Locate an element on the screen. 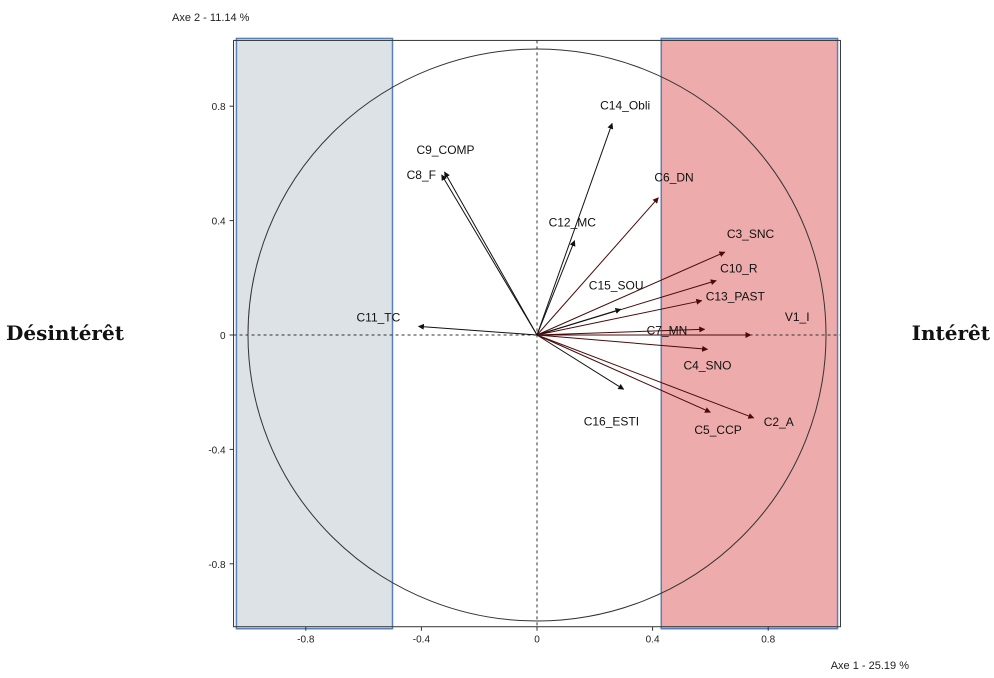 The height and width of the screenshot is (678, 994). label-c3_snc: C3_SNC is located at coordinates (751, 234).